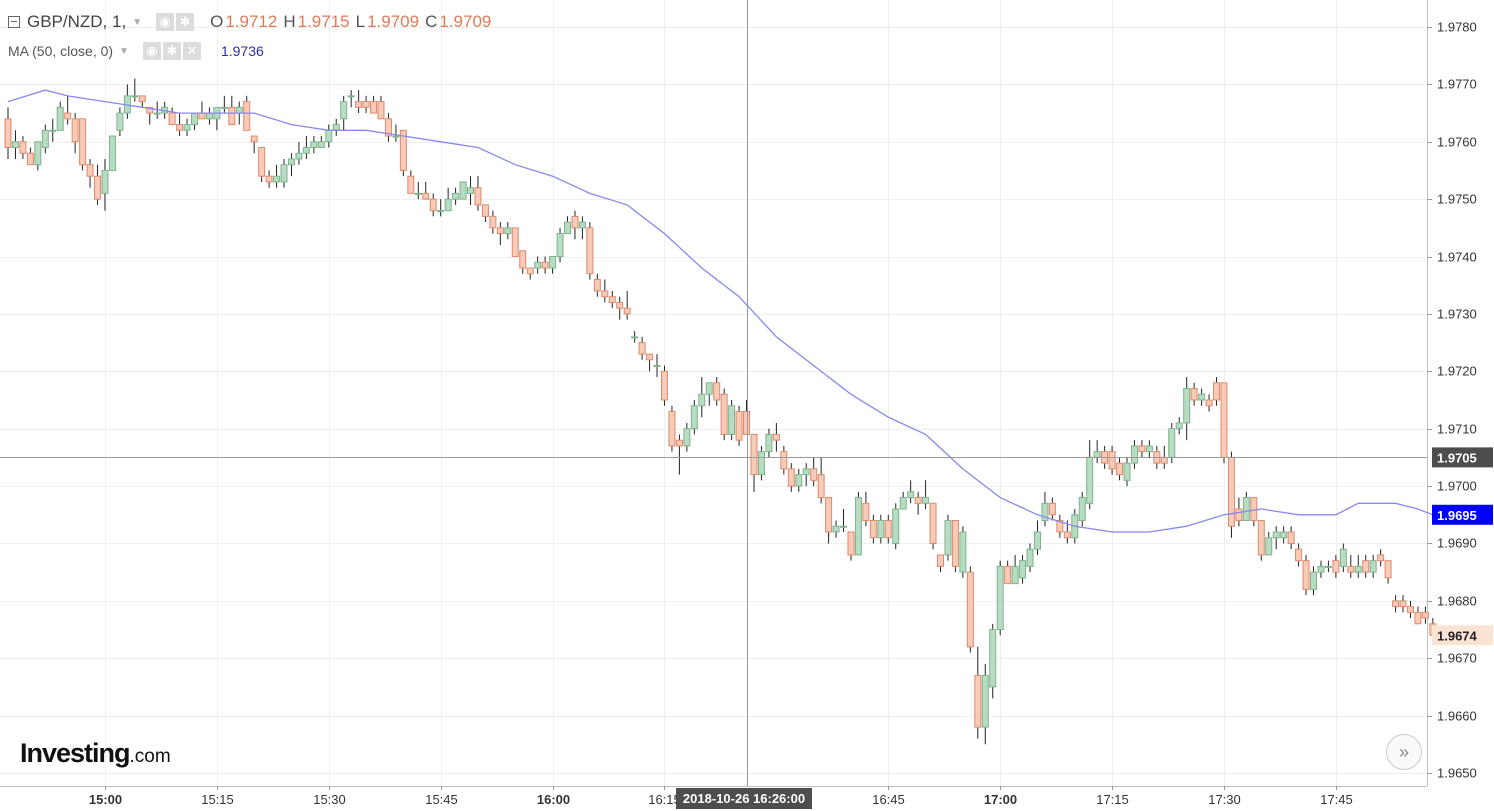  What do you see at coordinates (289, 21) in the screenshot?
I see `high-label: H` at bounding box center [289, 21].